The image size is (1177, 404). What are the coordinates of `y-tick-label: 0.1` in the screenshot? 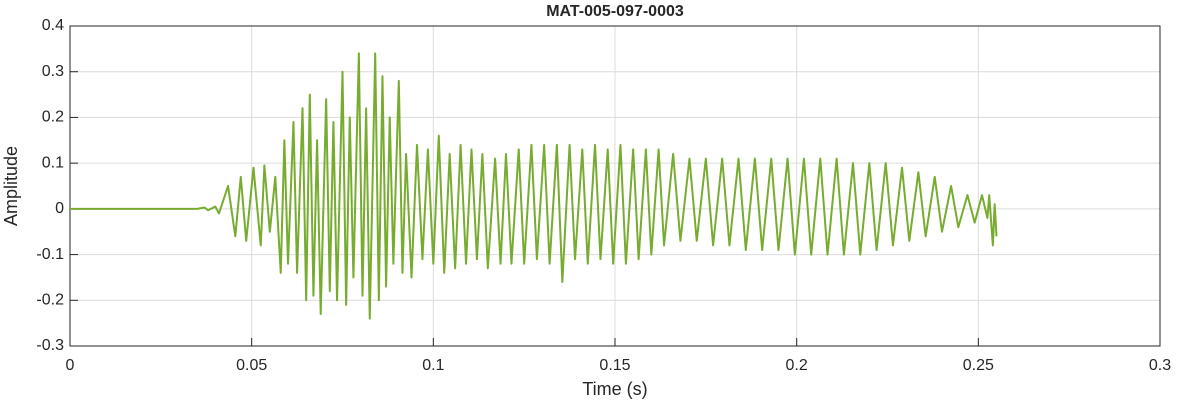 It's located at (53, 162).